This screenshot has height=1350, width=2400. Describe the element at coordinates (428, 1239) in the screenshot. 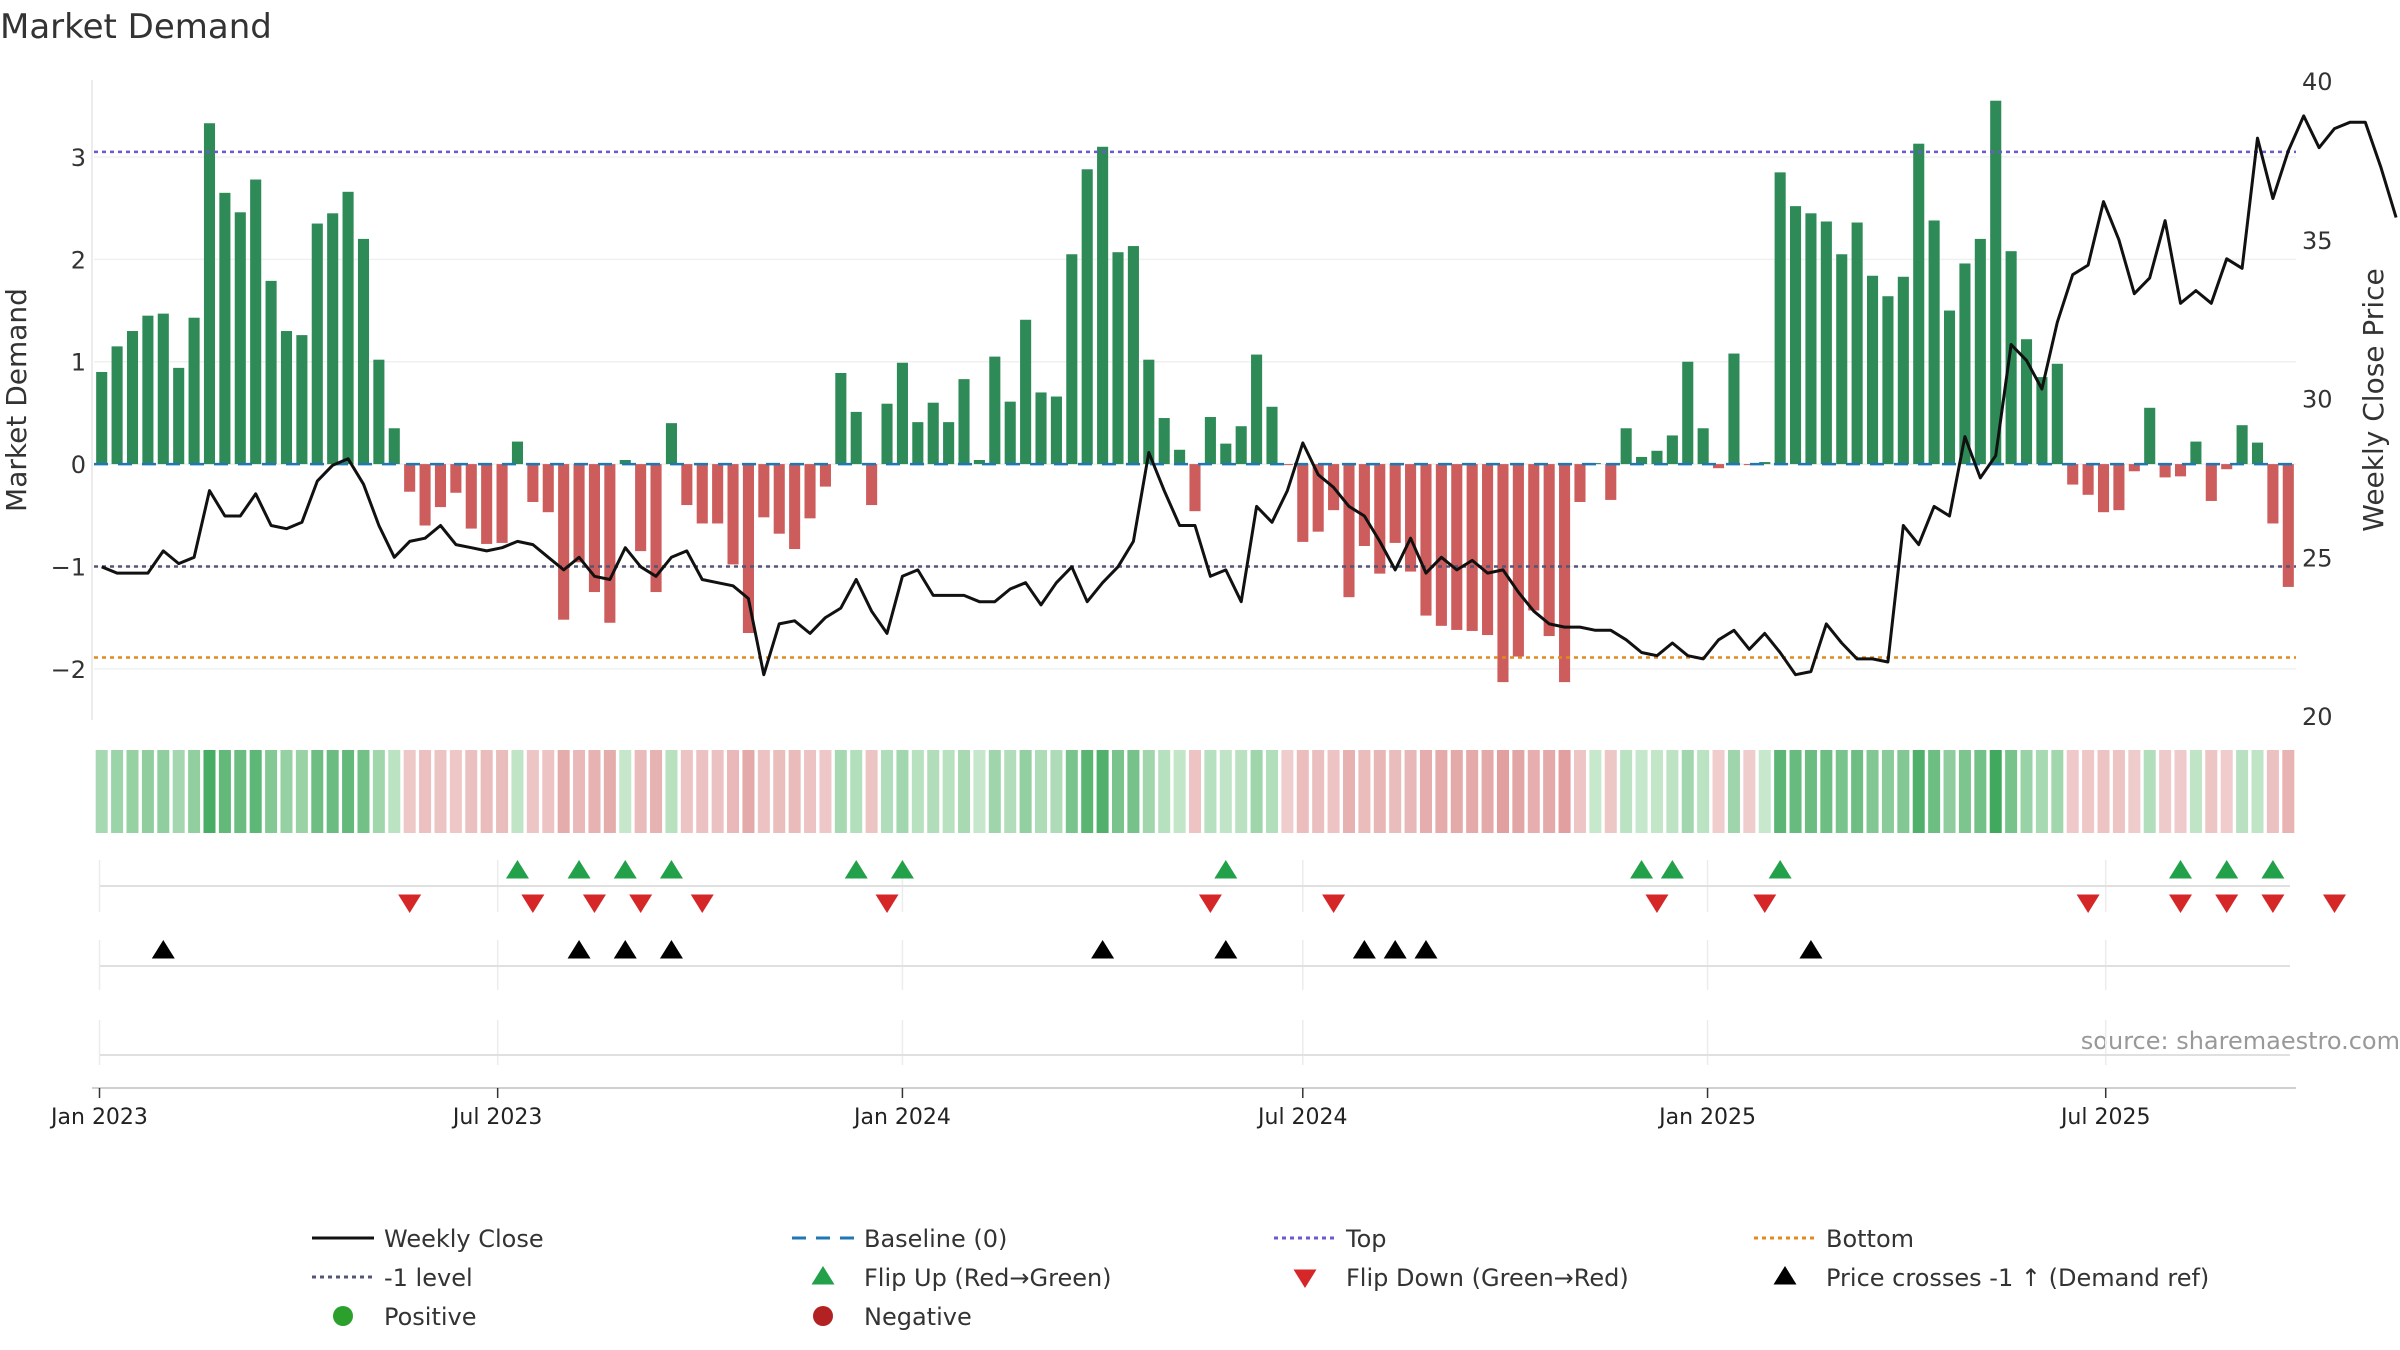

I see `legend-item: Weekly Close` at that location.